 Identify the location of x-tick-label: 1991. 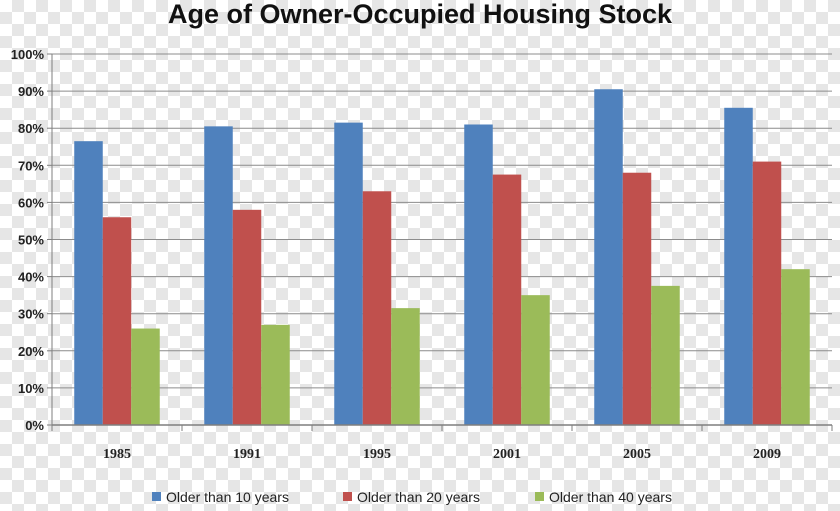
(247, 454).